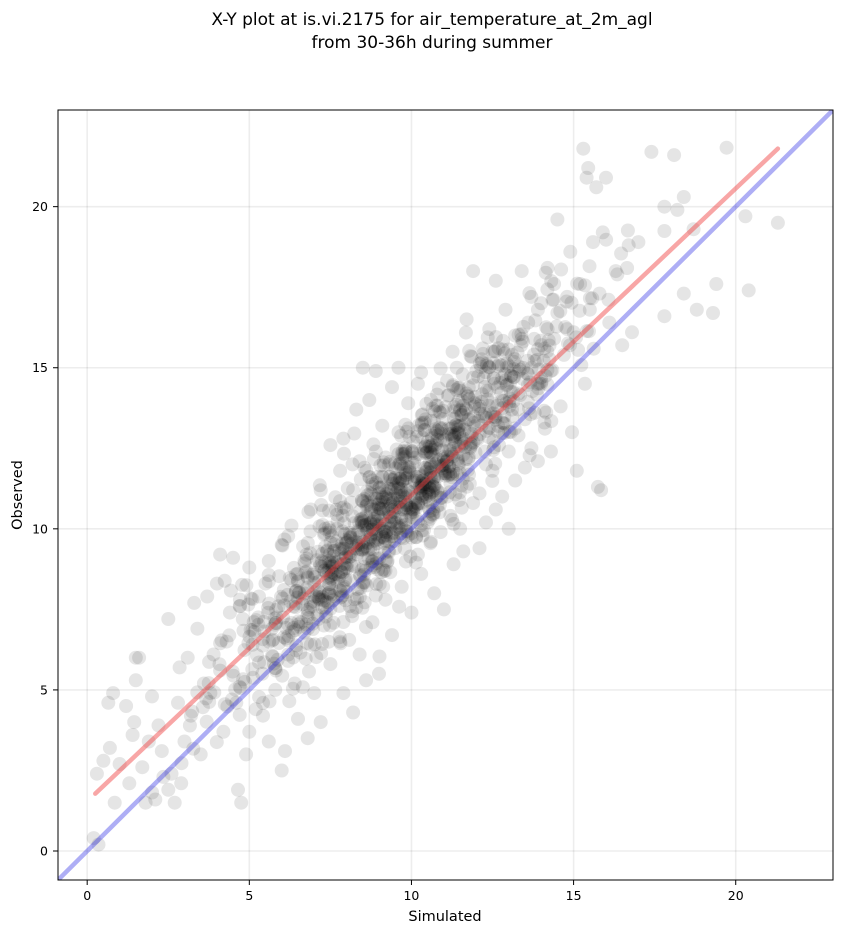 Image resolution: width=843 pixels, height=934 pixels. Describe the element at coordinates (736, 895) in the screenshot. I see `x-tick-label: 20` at that location.